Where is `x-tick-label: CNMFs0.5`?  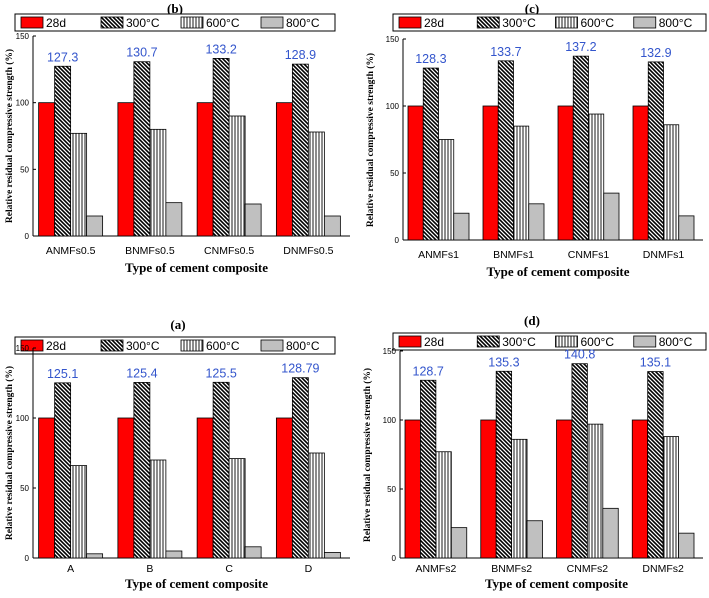 x-tick-label: CNMFs0.5 is located at coordinates (229, 251).